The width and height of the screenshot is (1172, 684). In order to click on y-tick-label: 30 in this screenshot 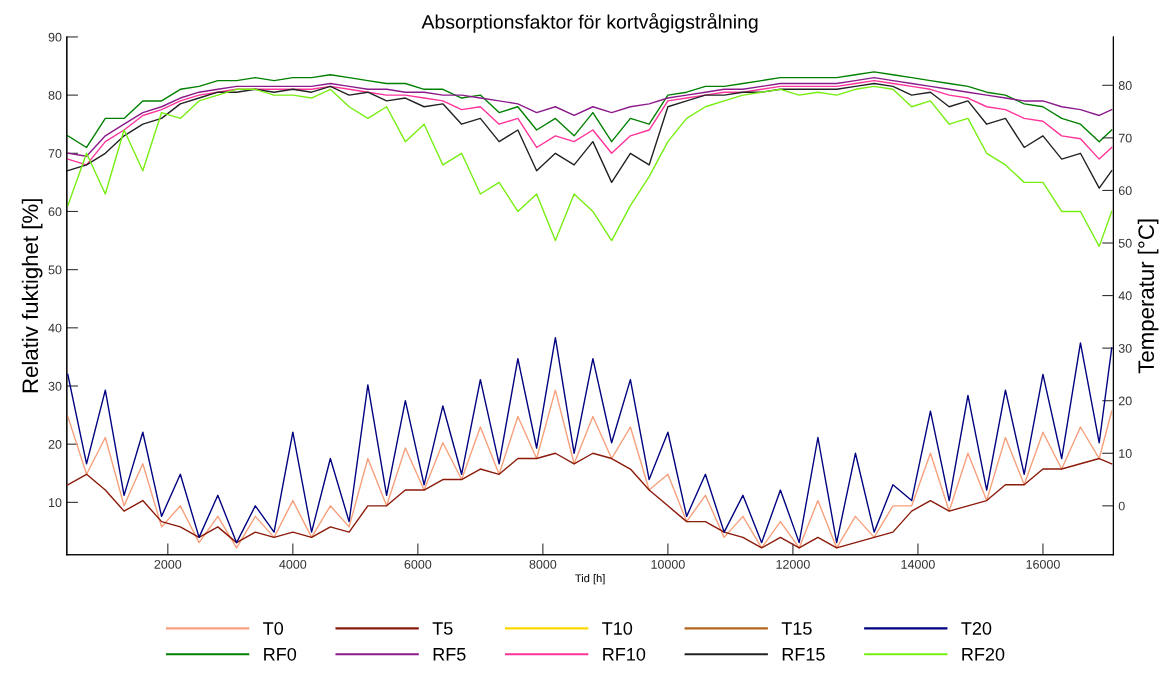, I will do `click(55, 386)`.